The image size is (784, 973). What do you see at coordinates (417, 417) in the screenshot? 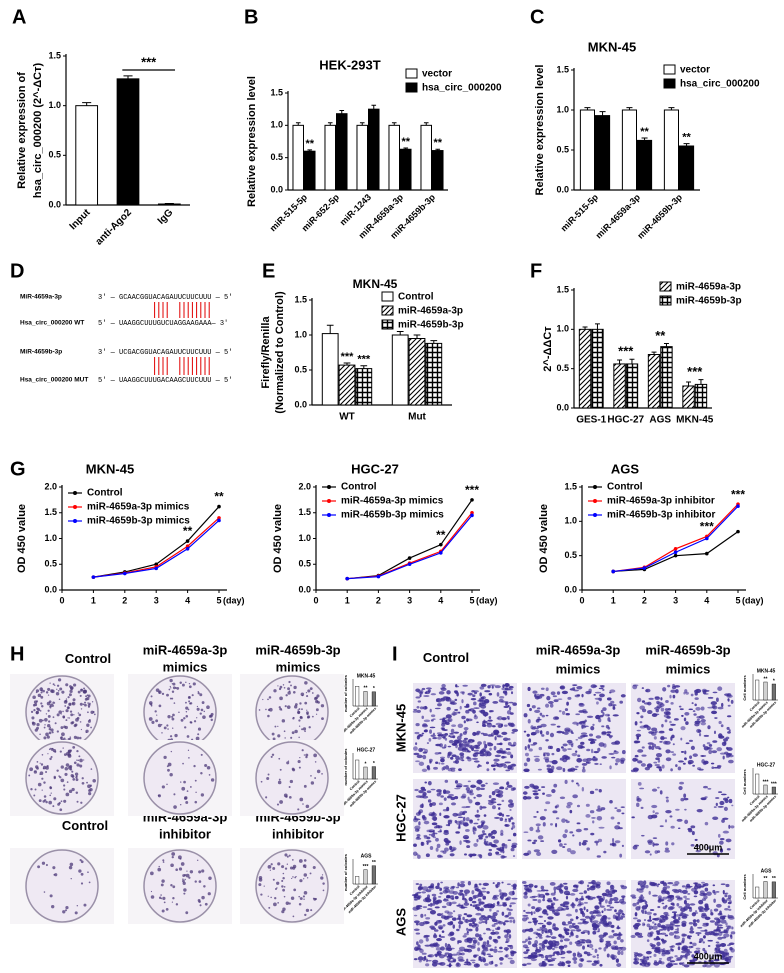
I see `x-tick-label: Mut` at bounding box center [417, 417].